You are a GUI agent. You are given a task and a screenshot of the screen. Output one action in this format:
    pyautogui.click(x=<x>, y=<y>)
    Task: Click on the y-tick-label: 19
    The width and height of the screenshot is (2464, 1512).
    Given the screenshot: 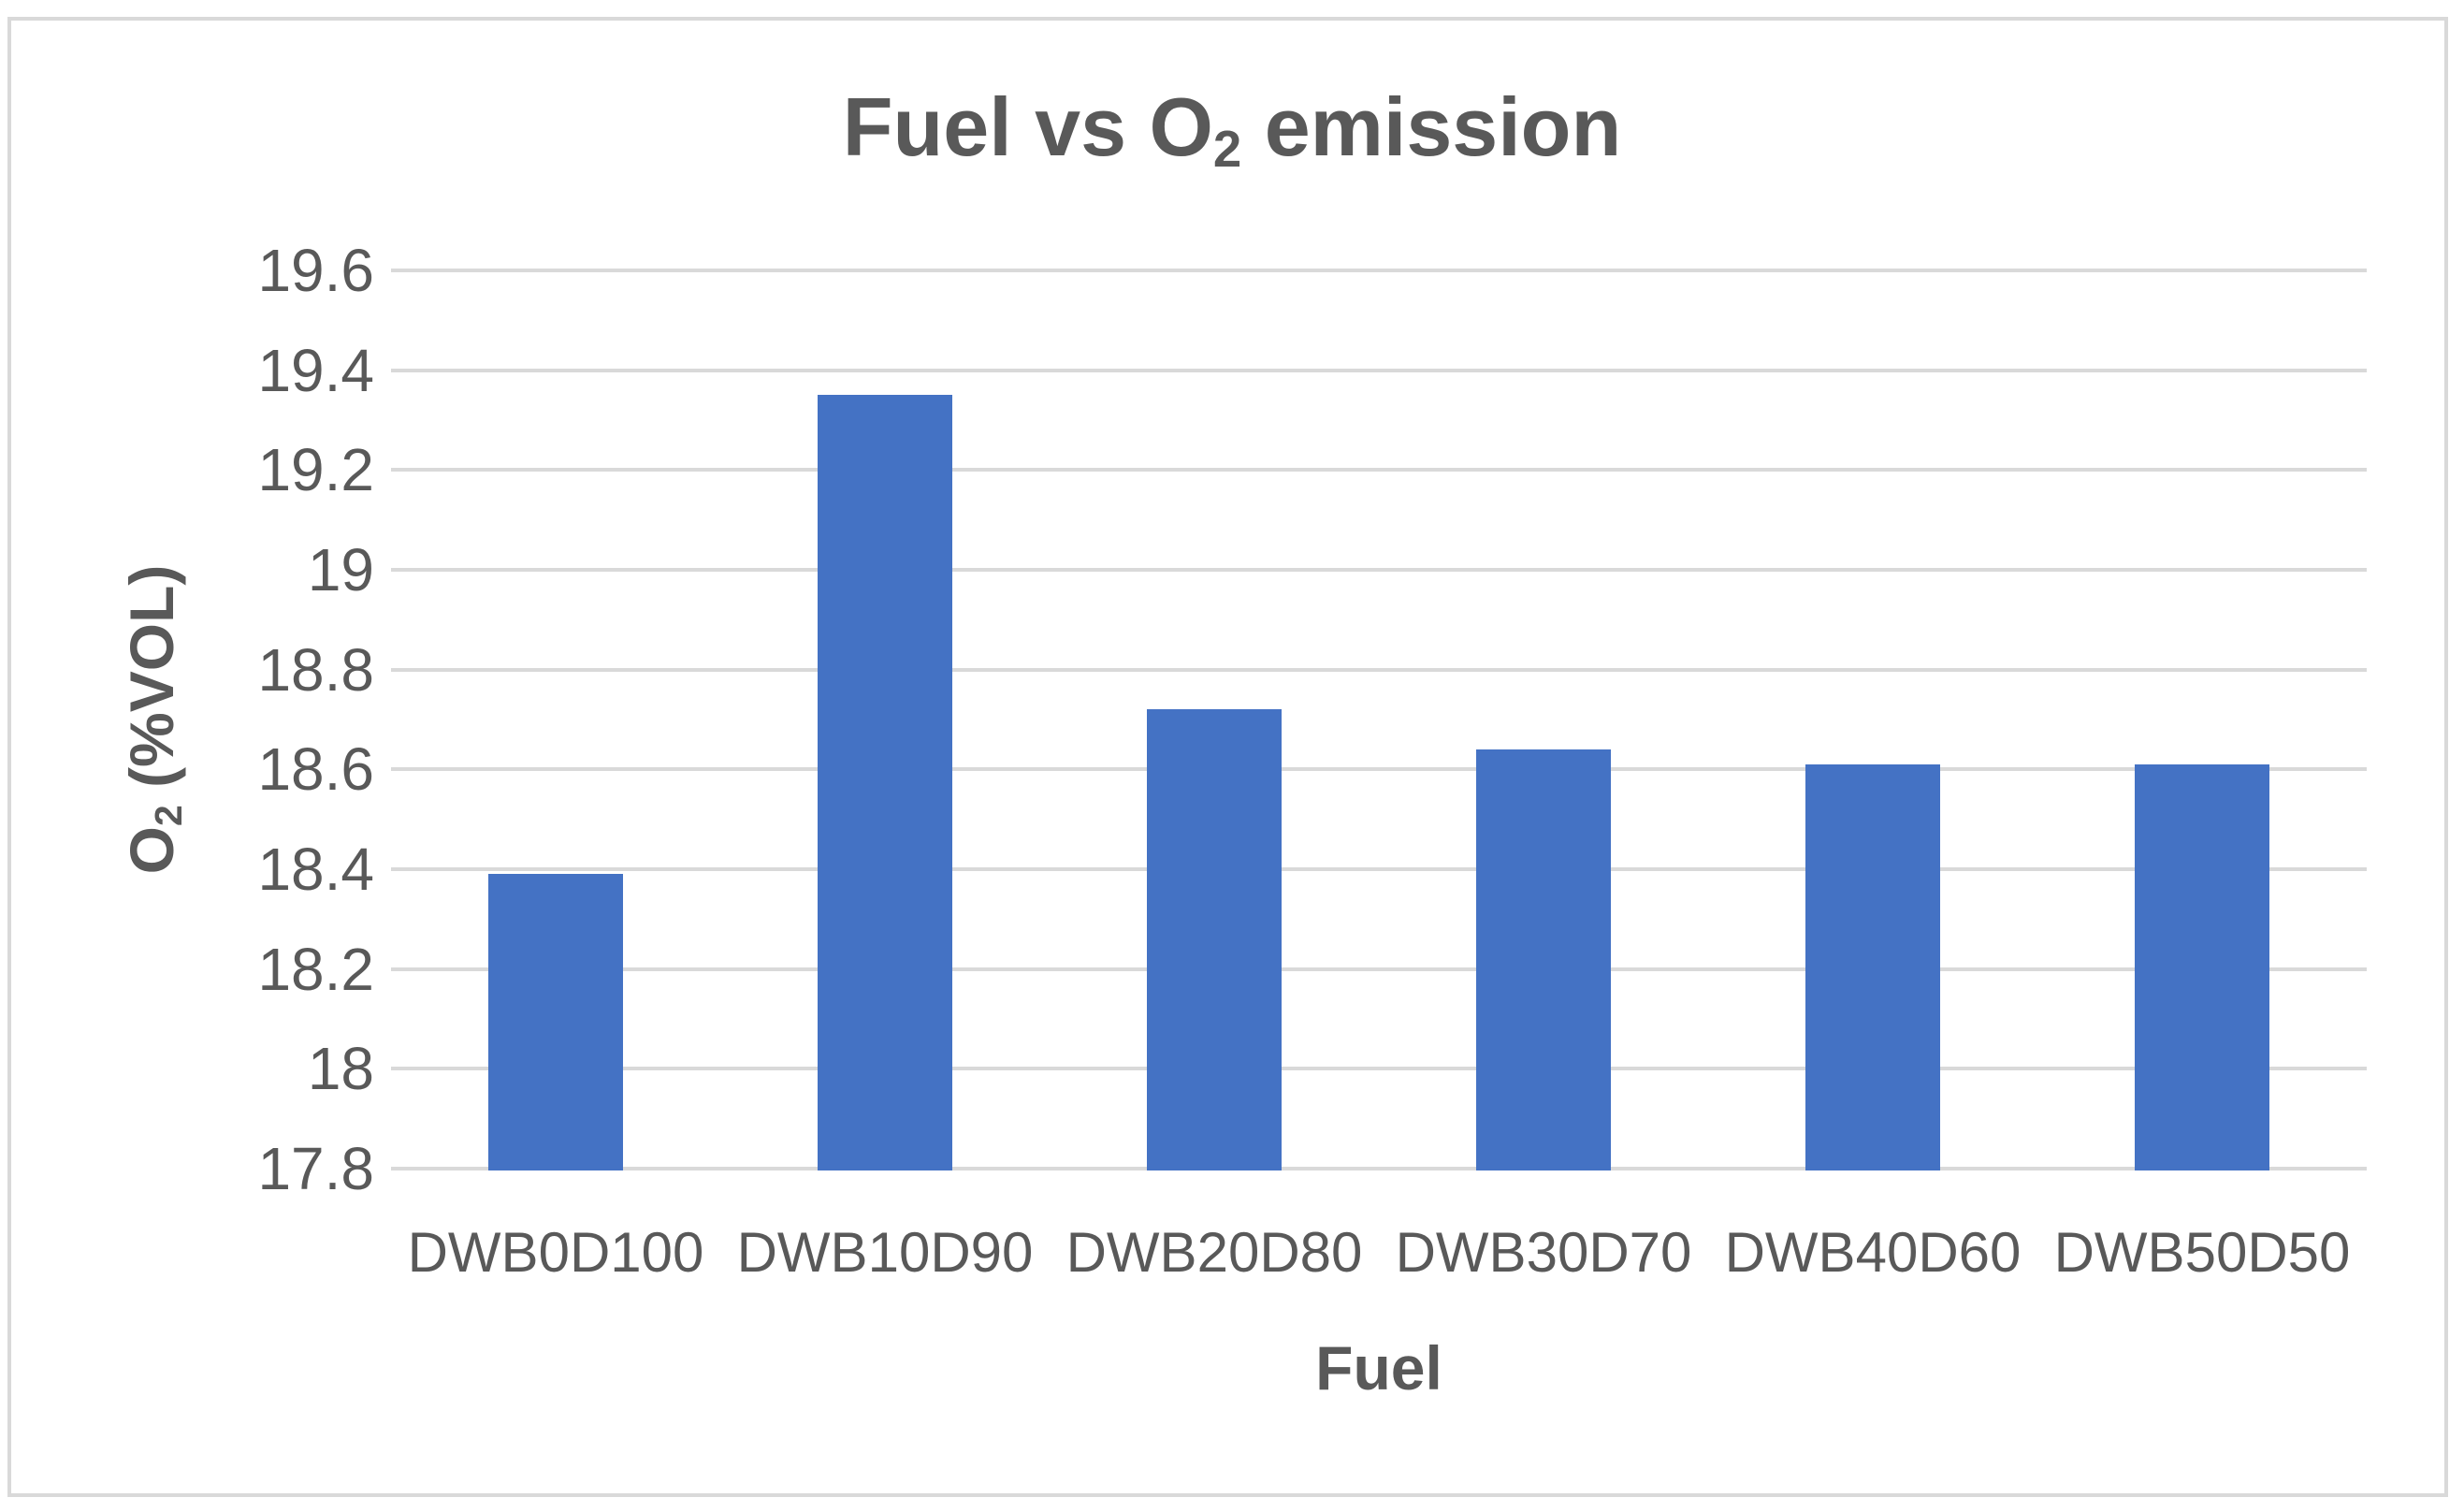 What is the action you would take?
    pyautogui.click(x=340, y=569)
    